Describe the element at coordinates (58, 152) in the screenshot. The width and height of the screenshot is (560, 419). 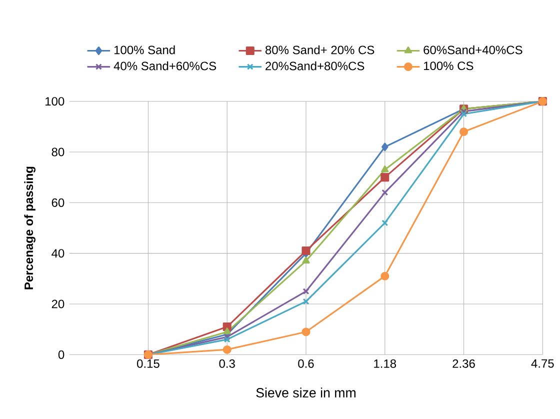
I see `y-tick-label: 80` at that location.